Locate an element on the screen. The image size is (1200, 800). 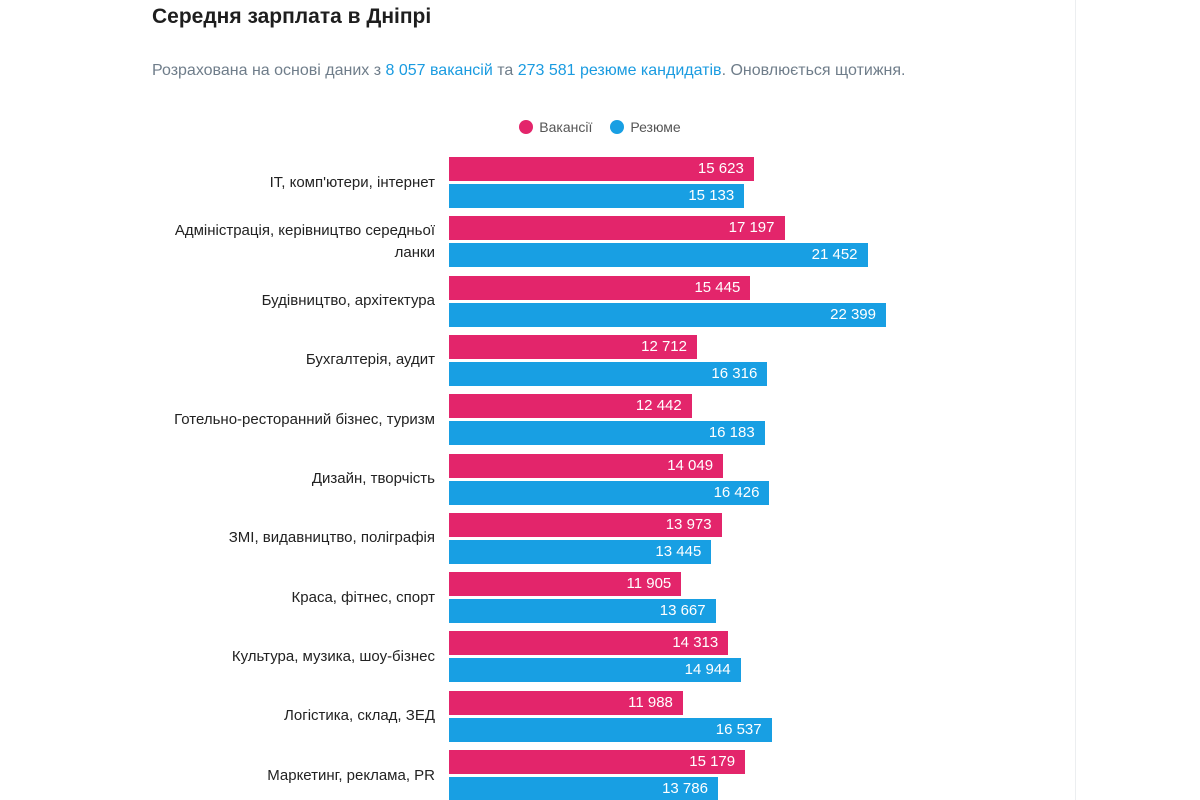
value-label: 16 537 is located at coordinates (738, 729).